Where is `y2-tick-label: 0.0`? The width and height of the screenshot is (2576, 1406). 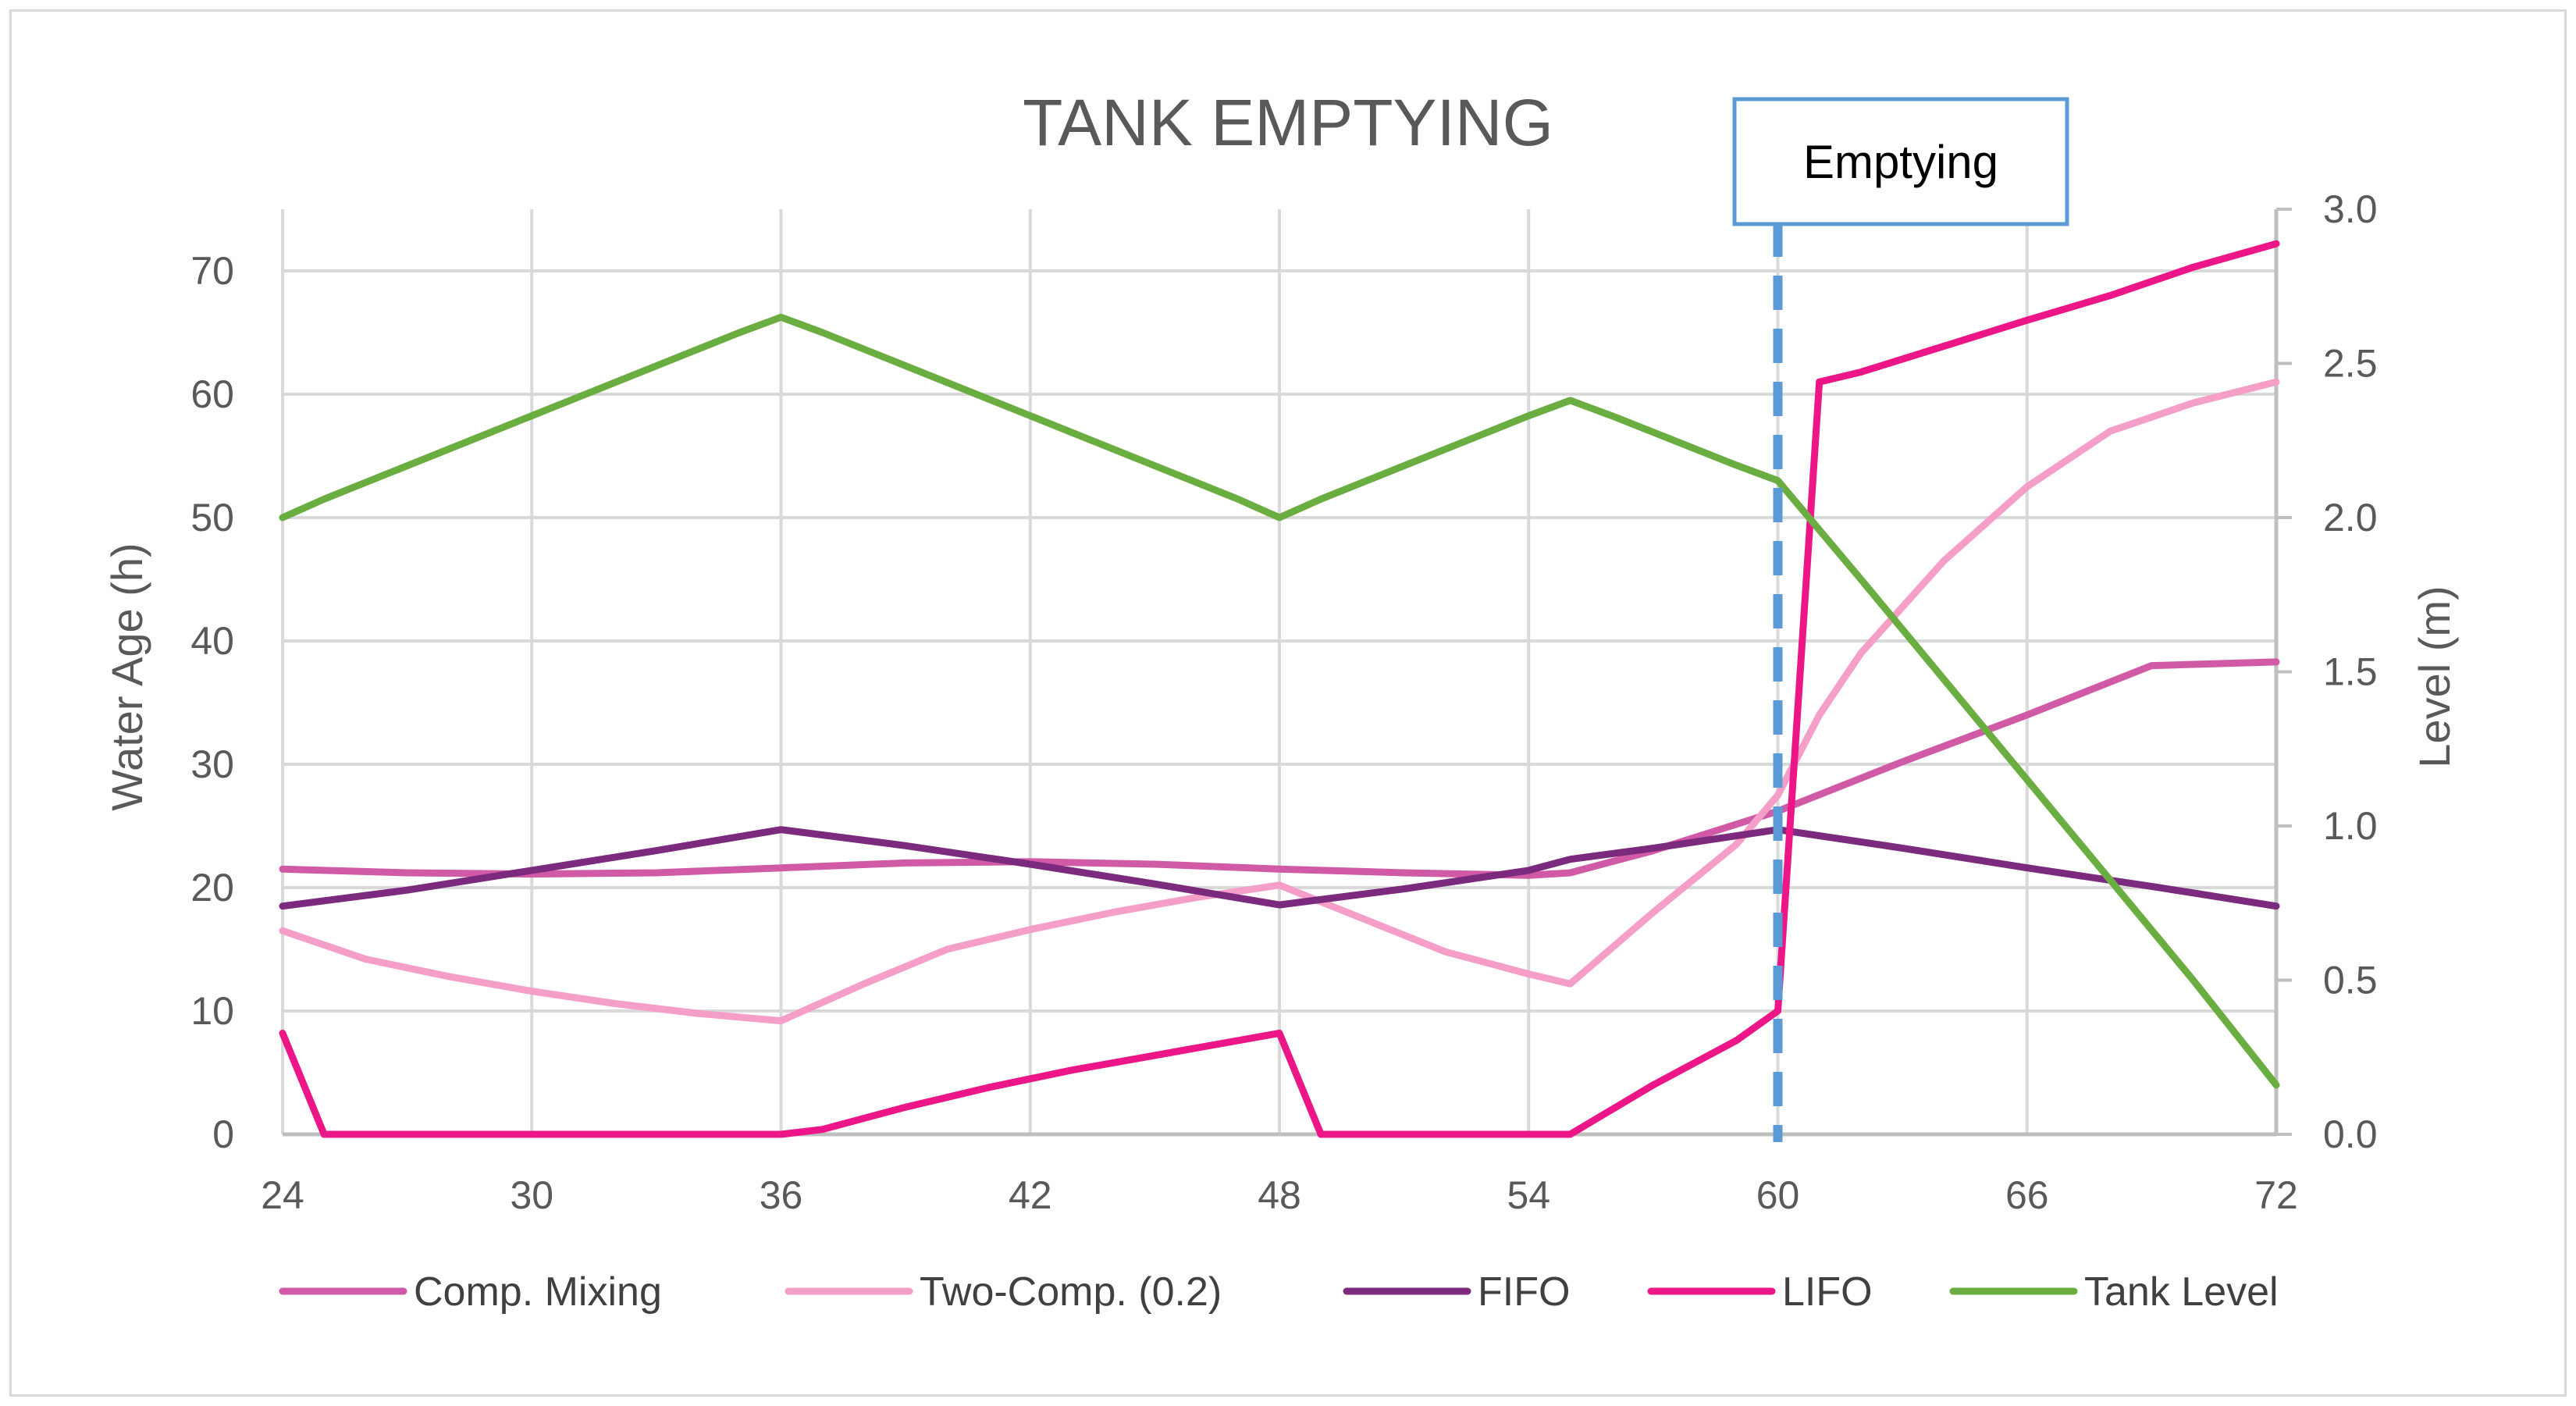 y2-tick-label: 0.0 is located at coordinates (2350, 1134).